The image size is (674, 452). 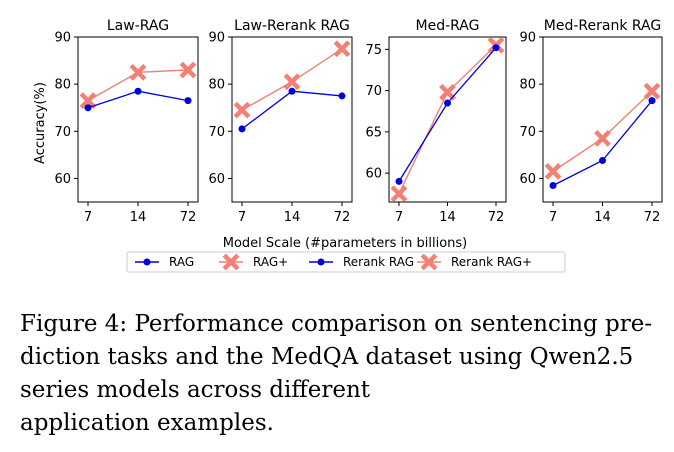 I want to click on legend-item: Rerank RAG+, so click(x=474, y=262).